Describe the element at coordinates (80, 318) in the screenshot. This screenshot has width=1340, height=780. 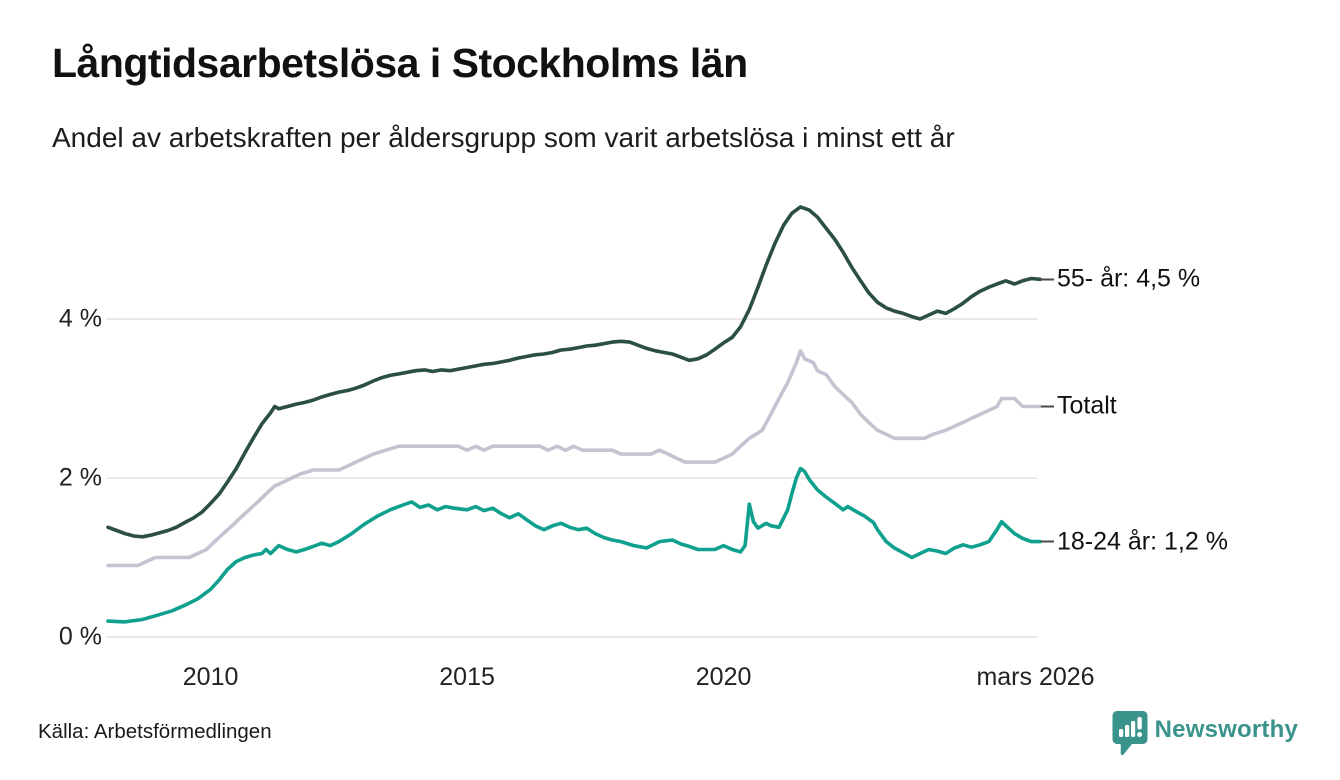
I see `y-axis-tick-4: 4 %` at that location.